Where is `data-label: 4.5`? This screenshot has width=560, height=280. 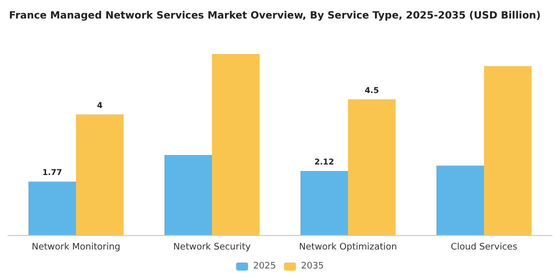 data-label: 4.5 is located at coordinates (372, 90).